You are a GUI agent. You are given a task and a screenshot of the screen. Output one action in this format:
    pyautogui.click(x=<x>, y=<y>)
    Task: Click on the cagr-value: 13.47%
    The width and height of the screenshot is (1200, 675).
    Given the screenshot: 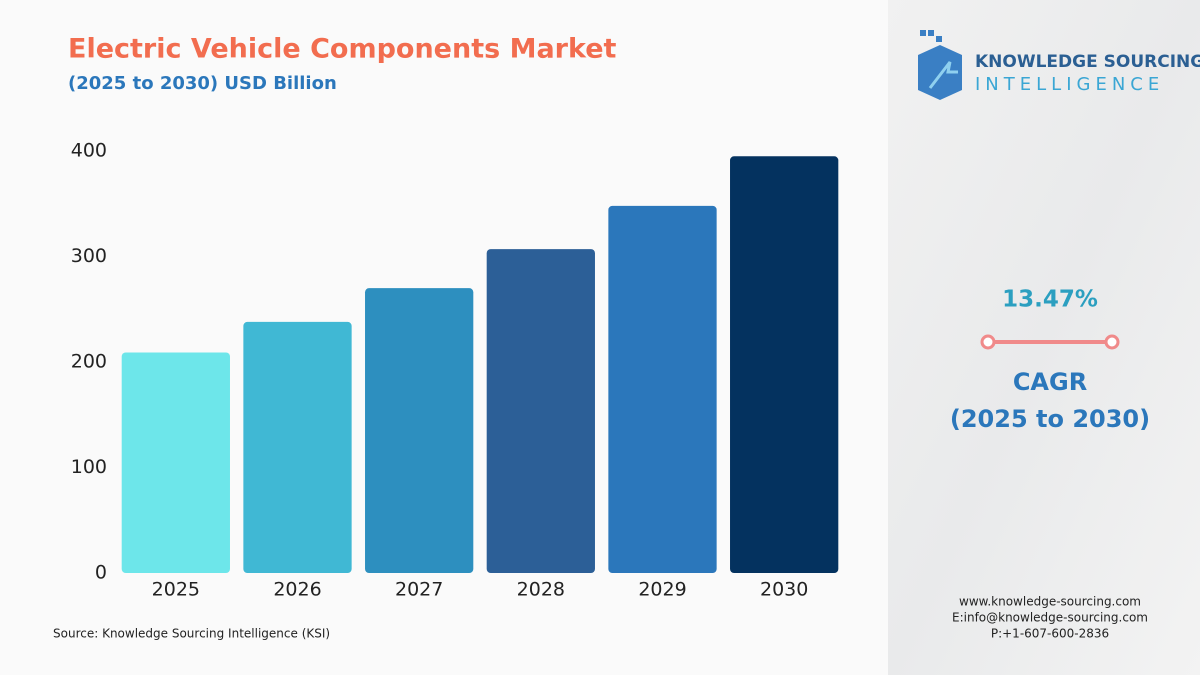 What is the action you would take?
    pyautogui.click(x=1050, y=300)
    